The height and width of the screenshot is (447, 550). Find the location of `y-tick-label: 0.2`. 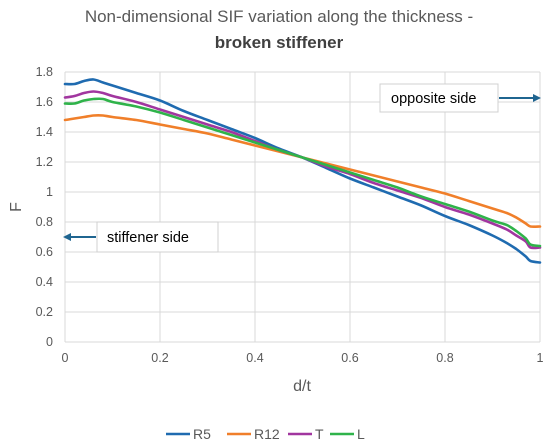

y-tick-label: 0.2 is located at coordinates (44, 312).